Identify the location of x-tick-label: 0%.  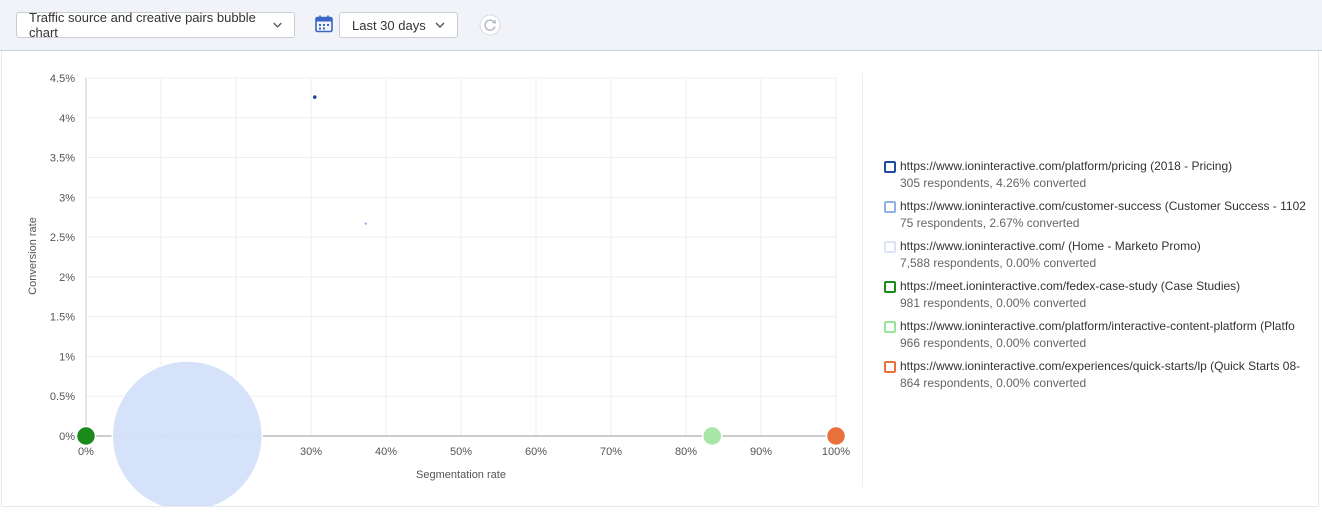
(86, 452).